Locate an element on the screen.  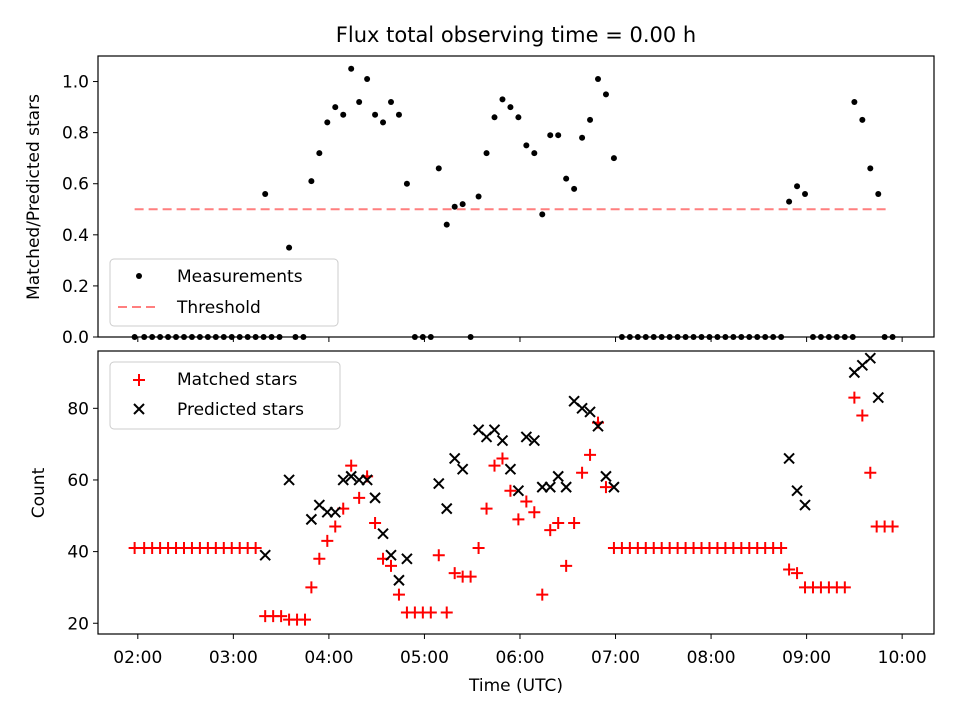
x-tick-label: 09:00 is located at coordinates (806, 658).